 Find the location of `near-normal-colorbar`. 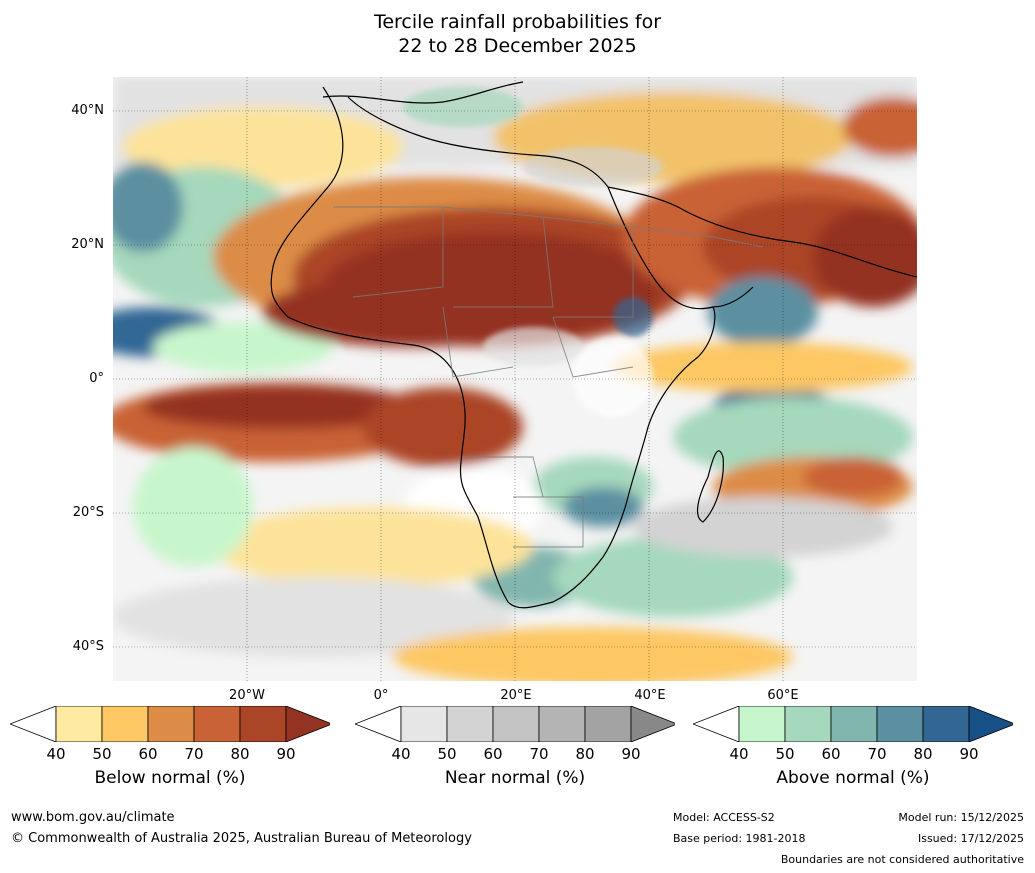

near-normal-colorbar is located at coordinates (515, 724).